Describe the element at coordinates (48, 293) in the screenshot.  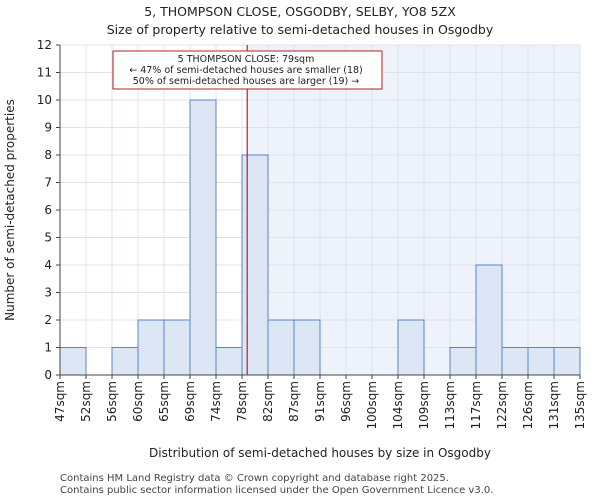
I see `y-tick-label: 3` at that location.